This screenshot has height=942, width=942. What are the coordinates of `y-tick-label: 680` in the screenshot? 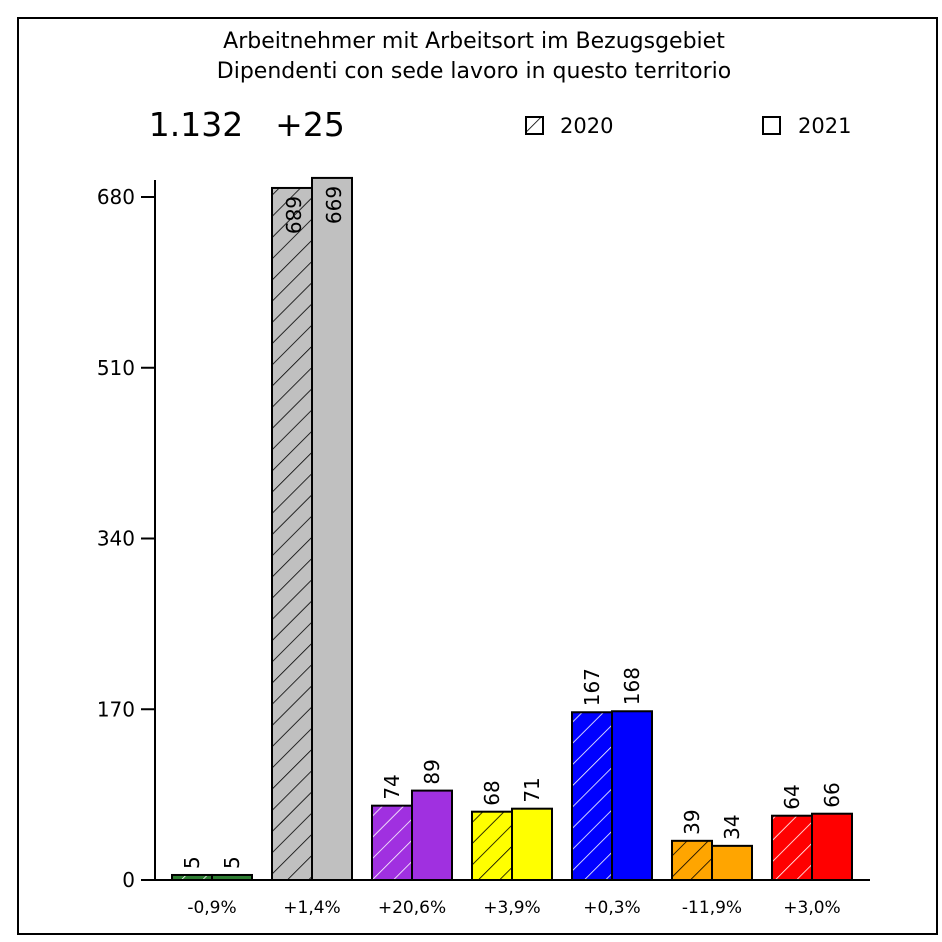 It's located at (116, 197).